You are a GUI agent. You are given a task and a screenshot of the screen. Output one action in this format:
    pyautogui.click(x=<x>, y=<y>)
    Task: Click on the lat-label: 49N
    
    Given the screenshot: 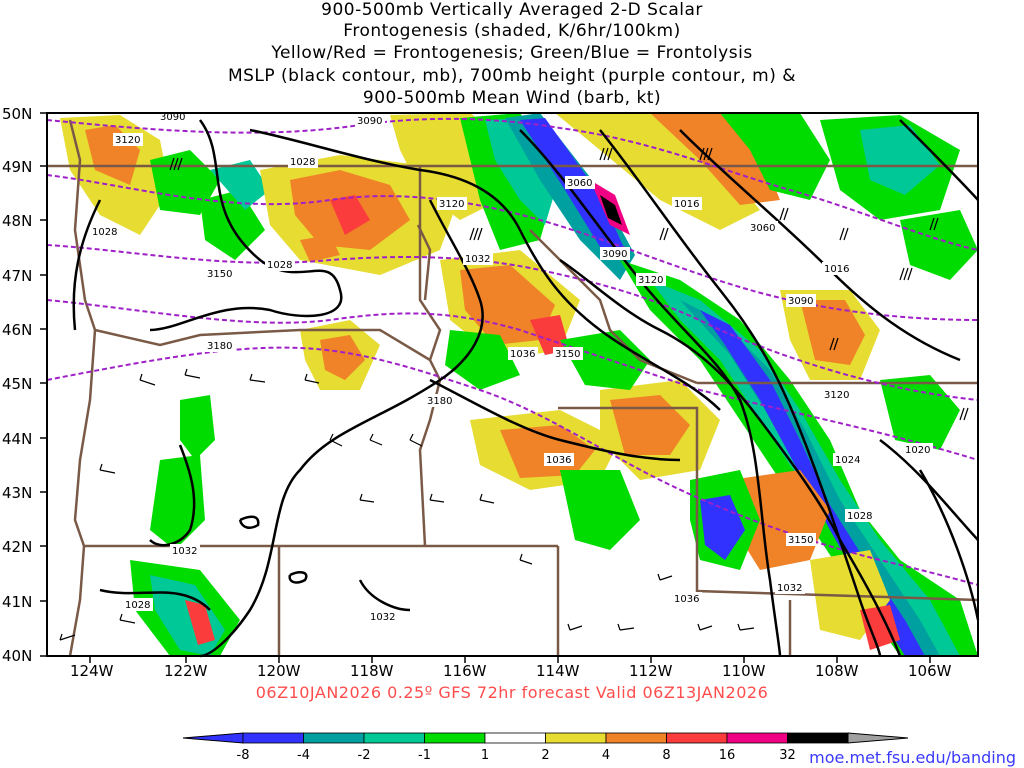 What is the action you would take?
    pyautogui.click(x=17, y=167)
    